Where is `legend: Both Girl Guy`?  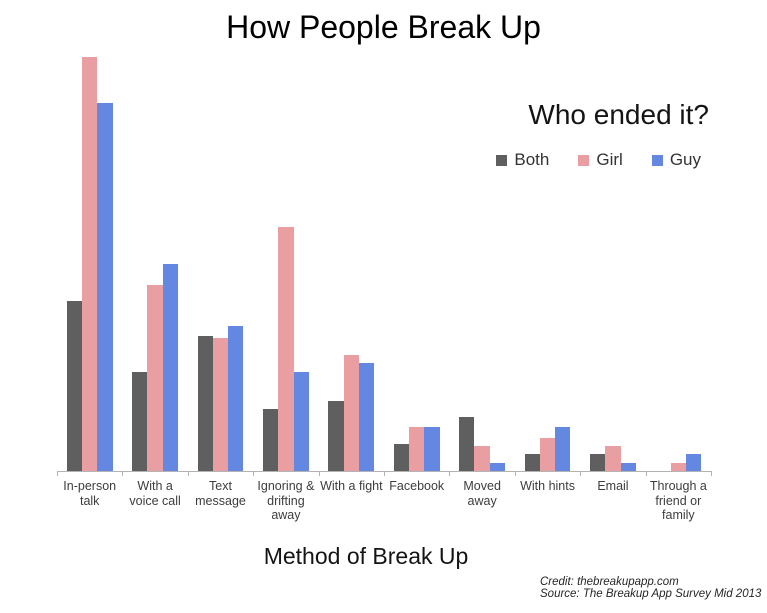 legend: Both Girl Guy is located at coordinates (598, 160).